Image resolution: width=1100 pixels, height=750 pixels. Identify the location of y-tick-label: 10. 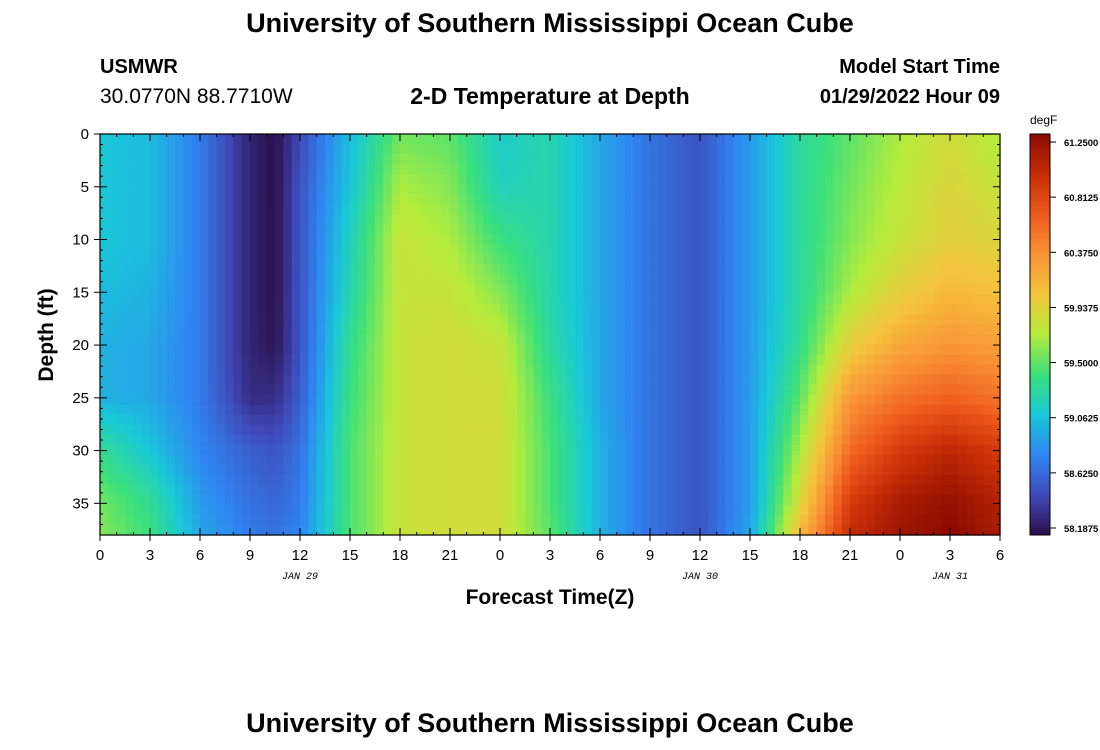
(80, 240).